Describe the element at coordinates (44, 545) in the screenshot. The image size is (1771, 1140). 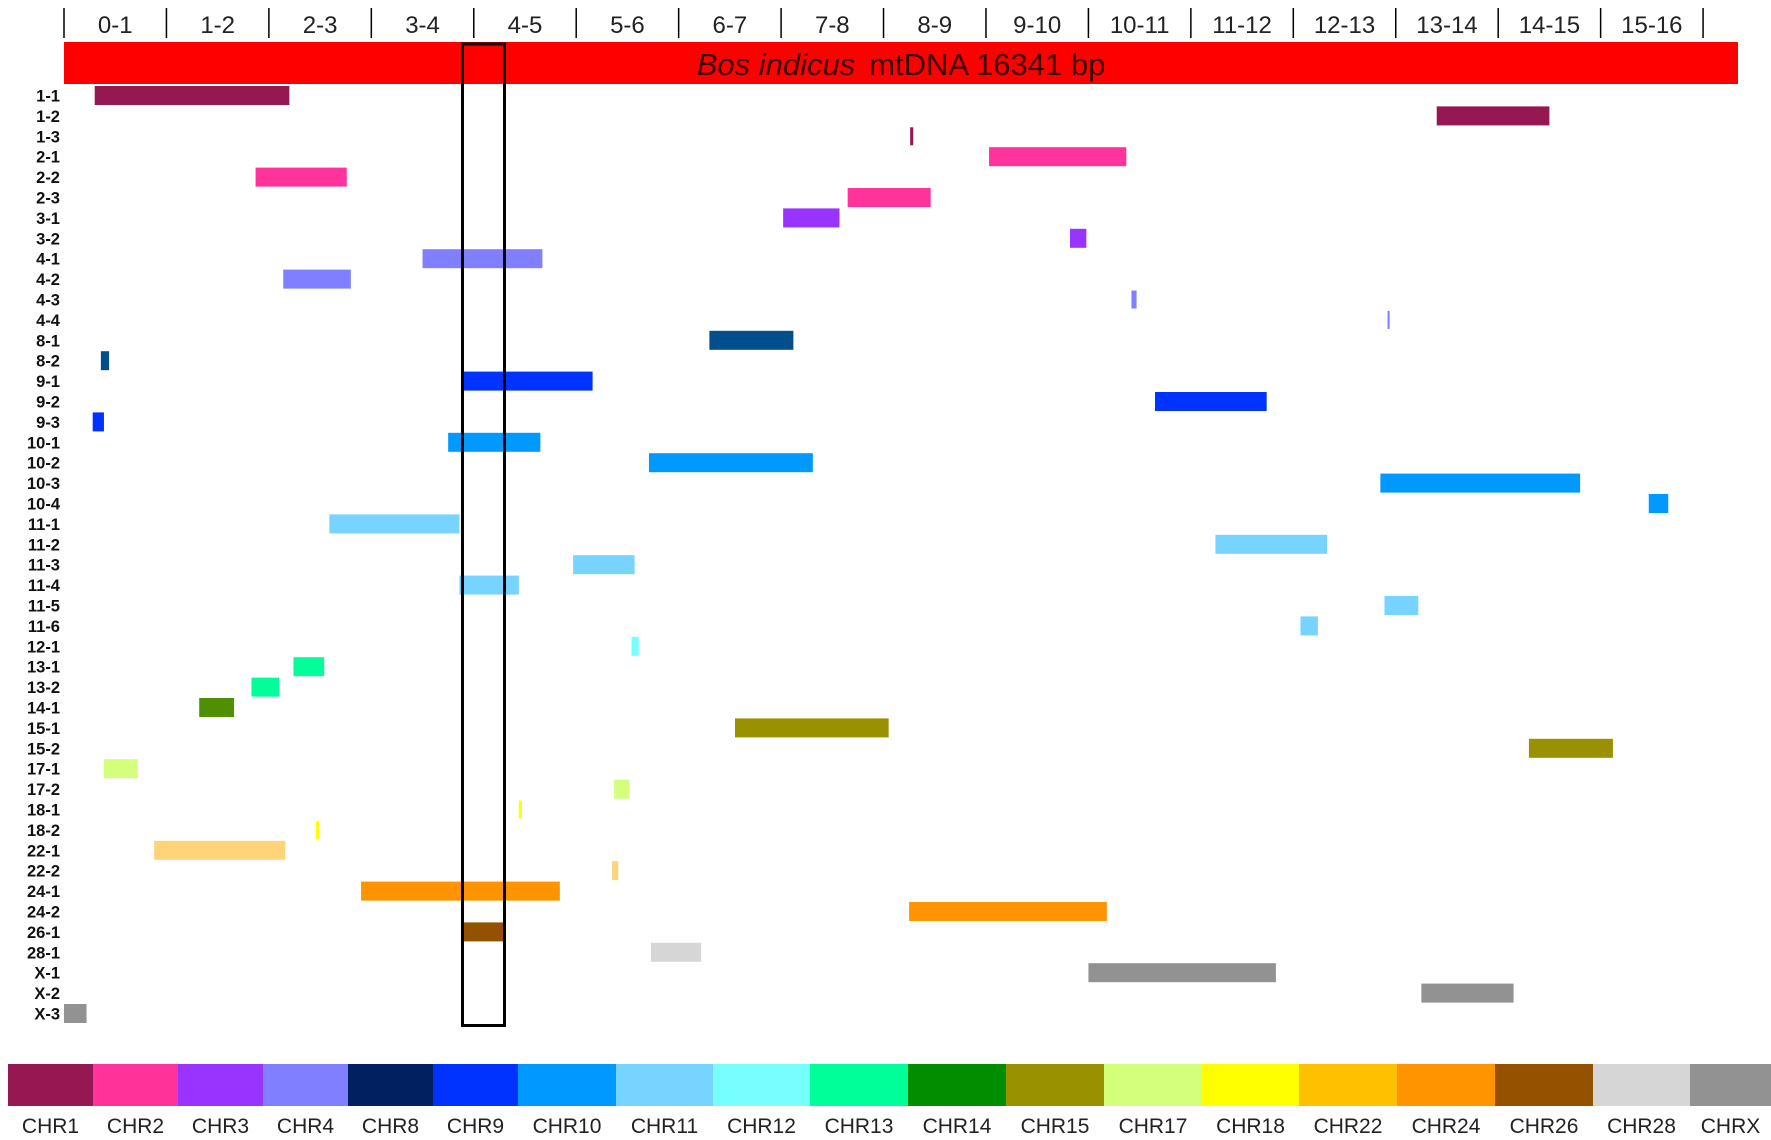
I see `row-label: 11-2` at that location.